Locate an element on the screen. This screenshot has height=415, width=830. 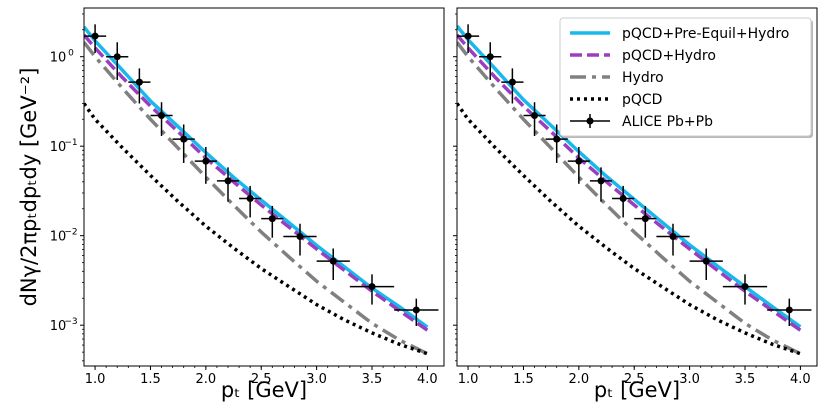
legend-item: pQCD+Pre-Equil+Hydro is located at coordinates (679, 34).